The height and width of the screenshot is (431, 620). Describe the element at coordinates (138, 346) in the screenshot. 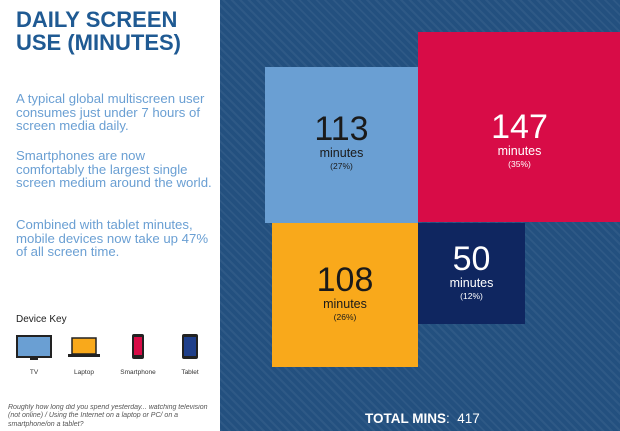

I see `smartphone-icon` at that location.